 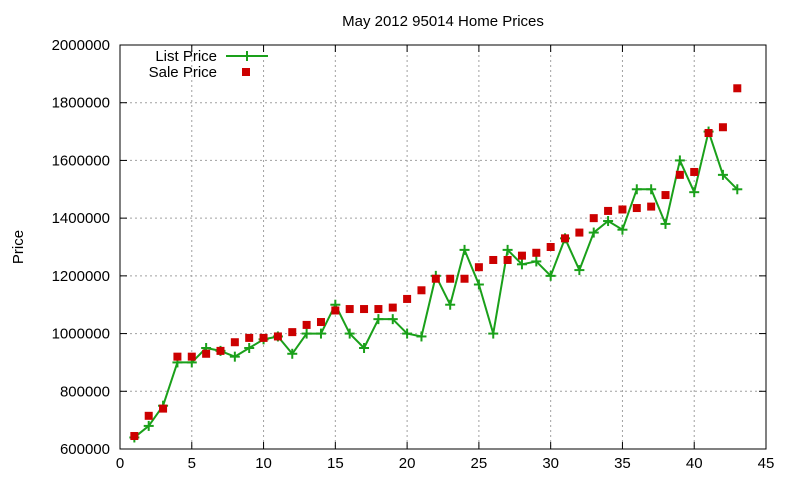 I want to click on legend-square-marker, so click(x=246, y=72).